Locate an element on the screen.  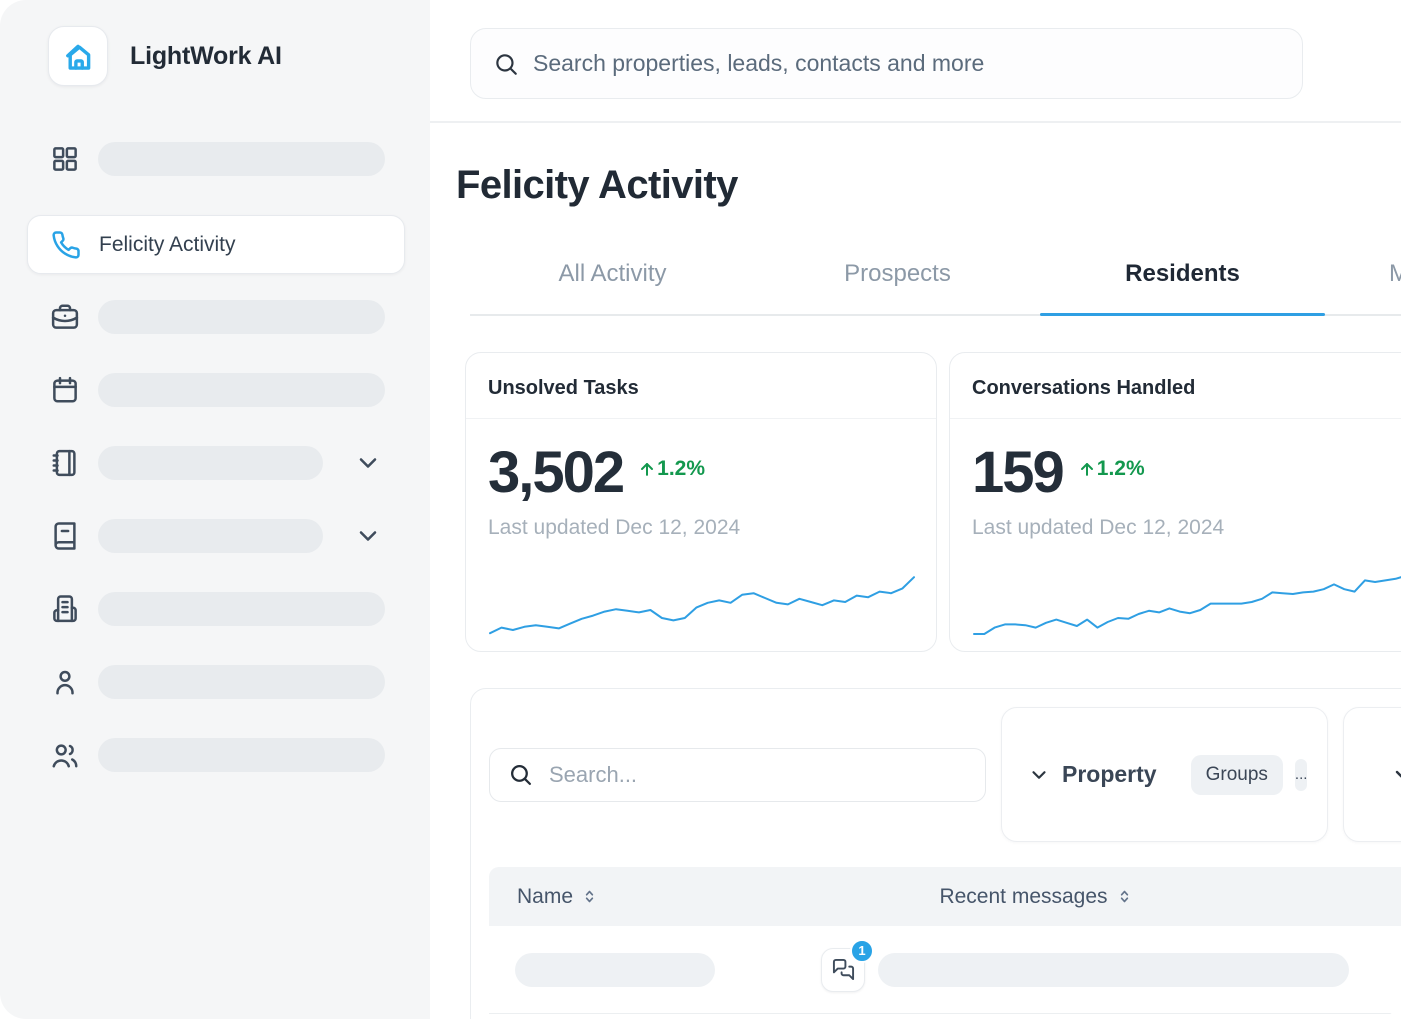
sidebar-item-notebook is located at coordinates (216, 463).